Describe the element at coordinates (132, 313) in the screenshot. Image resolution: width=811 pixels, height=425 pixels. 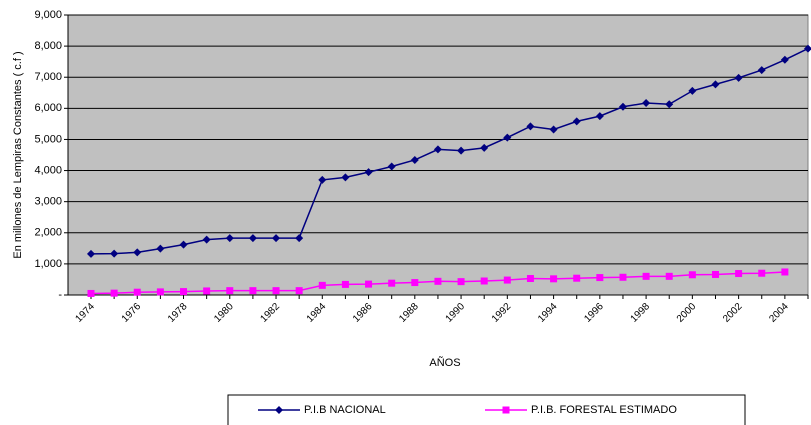
I see `x-tick-label: 1976` at that location.